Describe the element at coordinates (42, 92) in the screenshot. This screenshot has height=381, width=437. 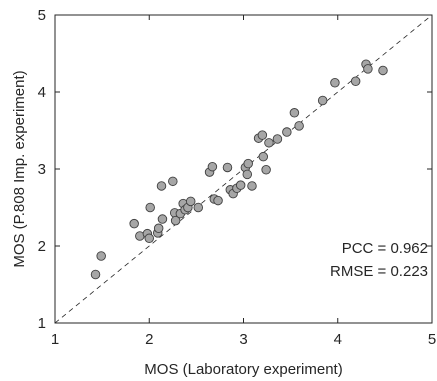
I see `y-tick-label: 4` at that location.